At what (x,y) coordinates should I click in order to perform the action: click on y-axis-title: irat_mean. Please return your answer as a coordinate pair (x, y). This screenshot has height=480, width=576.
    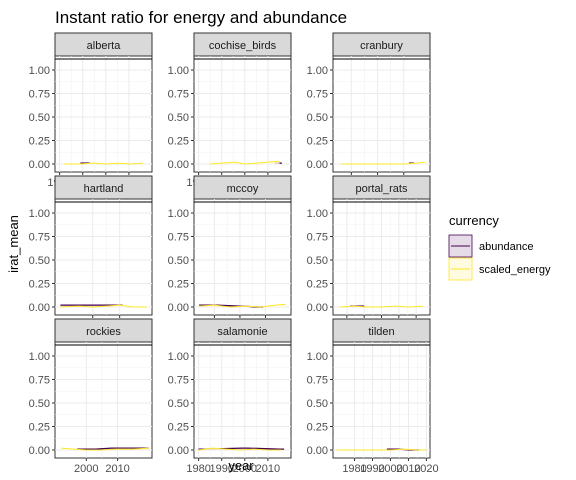
    Looking at the image, I should click on (13, 244).